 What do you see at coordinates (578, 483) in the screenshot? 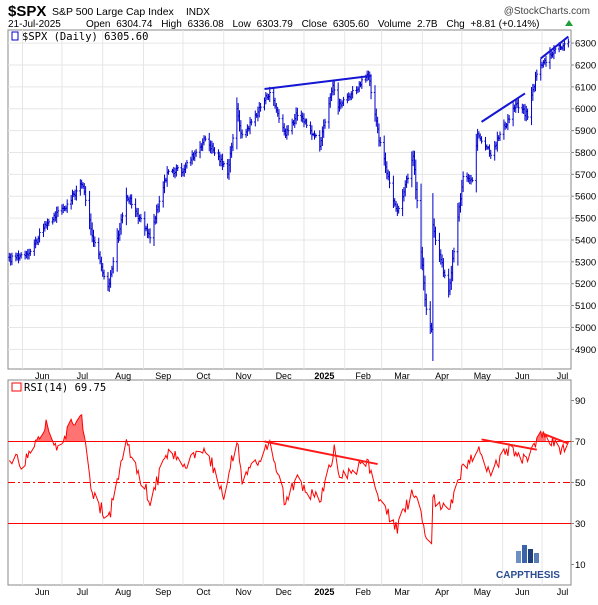
I see `rsi-y-axis: 10 30 50 70 90` at bounding box center [578, 483].